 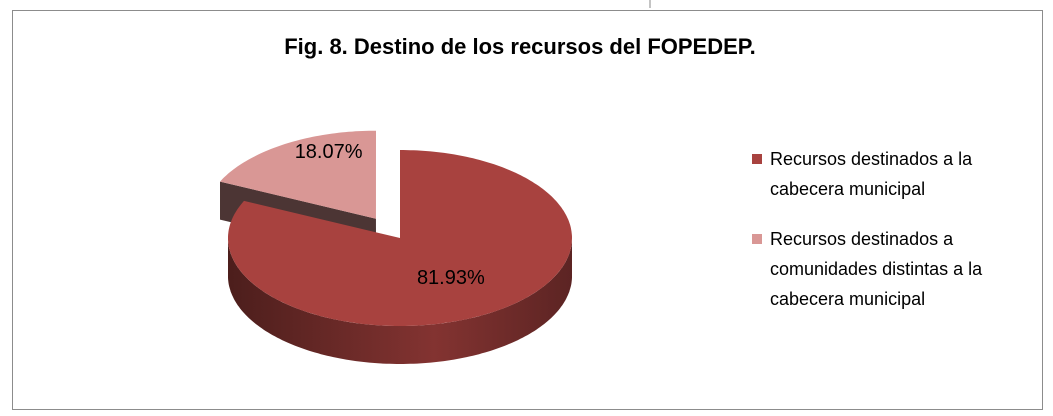 What do you see at coordinates (451, 278) in the screenshot?
I see `data-label: 81.93%` at bounding box center [451, 278].